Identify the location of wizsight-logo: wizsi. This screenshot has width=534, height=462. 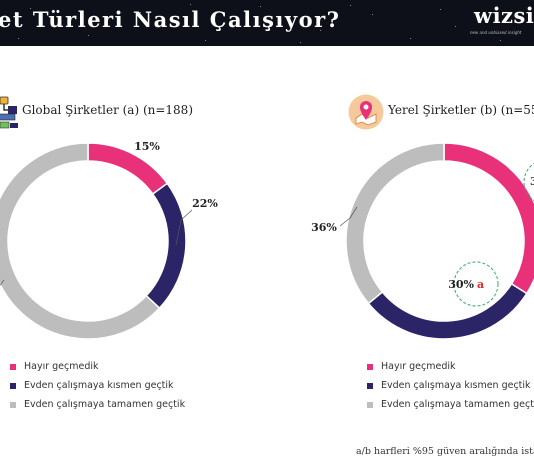
(504, 15).